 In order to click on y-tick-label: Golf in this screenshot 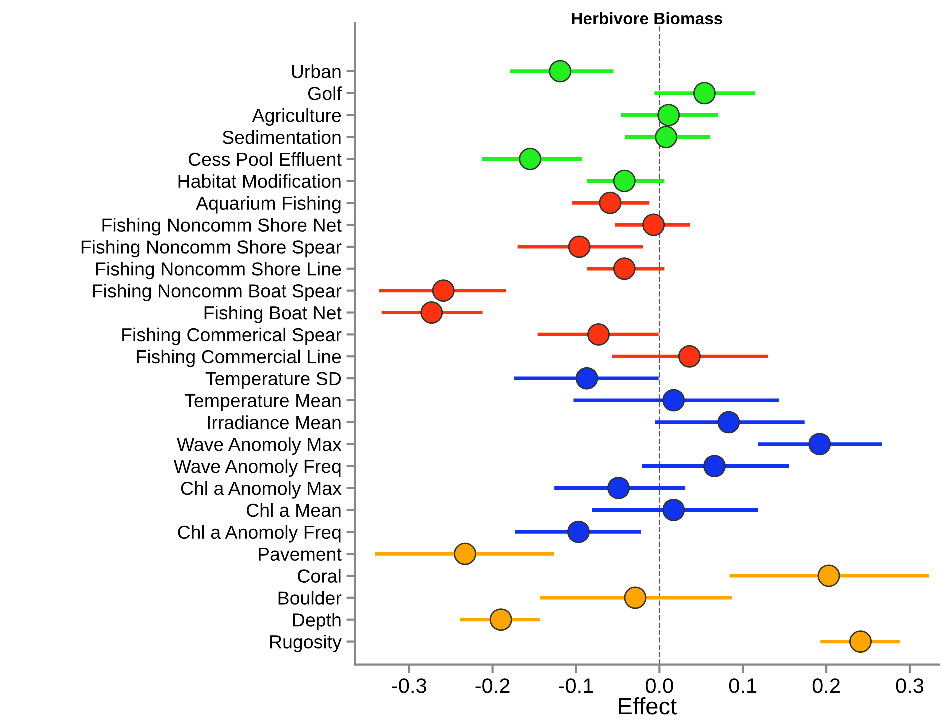, I will do `click(325, 93)`.